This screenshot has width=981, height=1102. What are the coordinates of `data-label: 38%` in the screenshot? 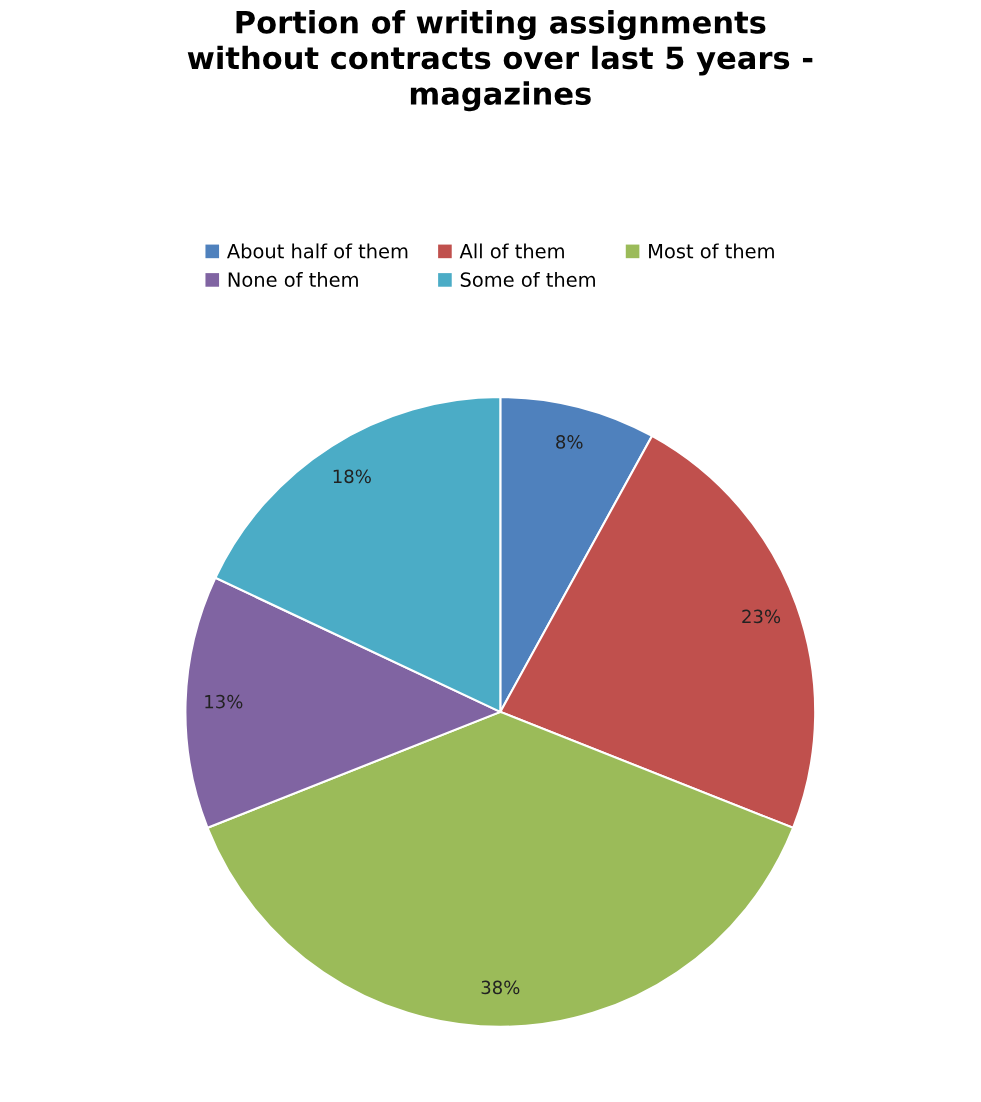 It's located at (500, 987).